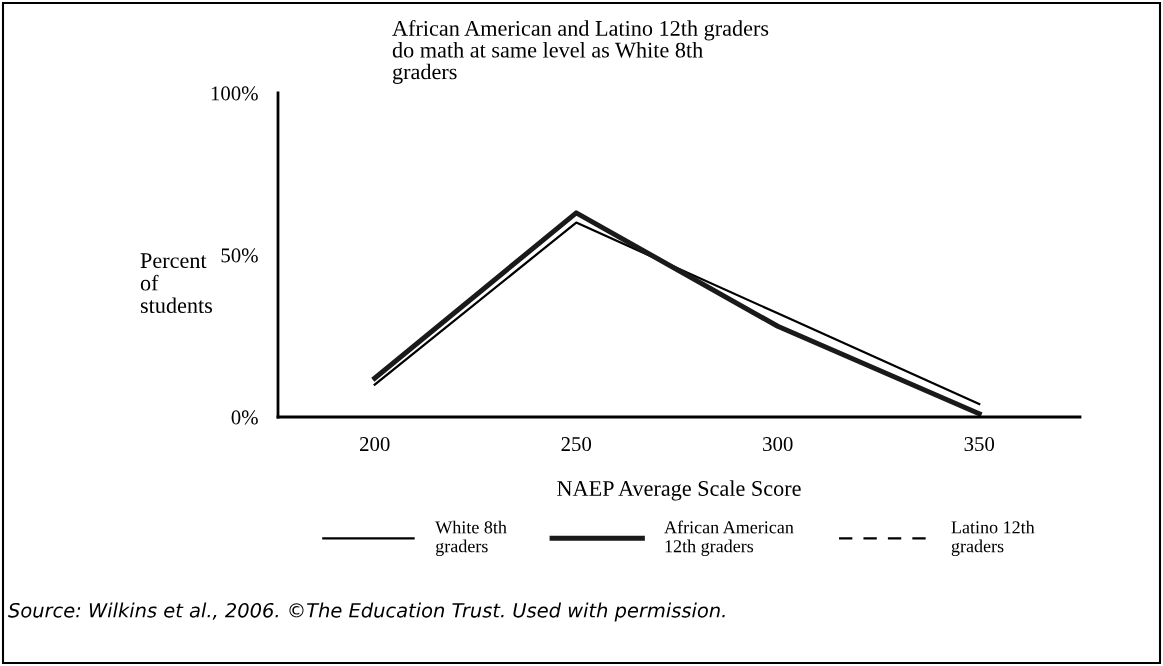  I want to click on legend-label: Latino 12th graders, so click(993, 538).